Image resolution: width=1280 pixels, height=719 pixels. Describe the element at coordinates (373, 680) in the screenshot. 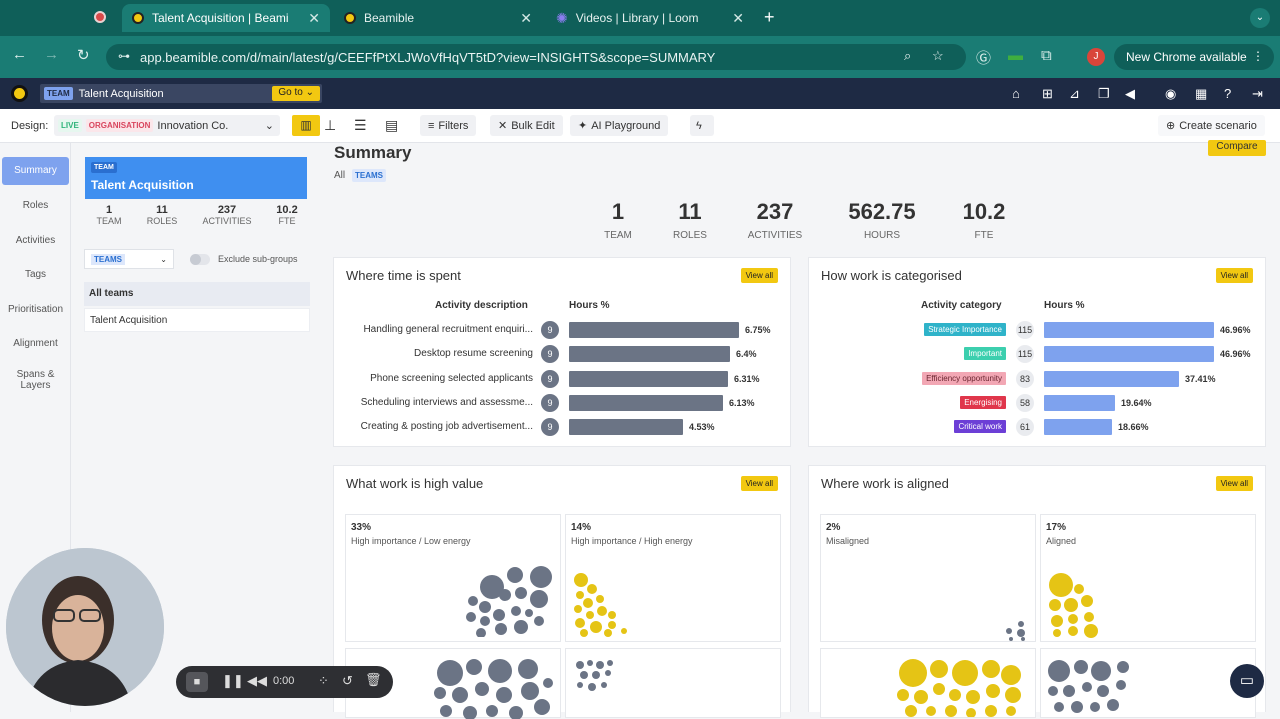

I see `trash-icon: 🗑` at that location.